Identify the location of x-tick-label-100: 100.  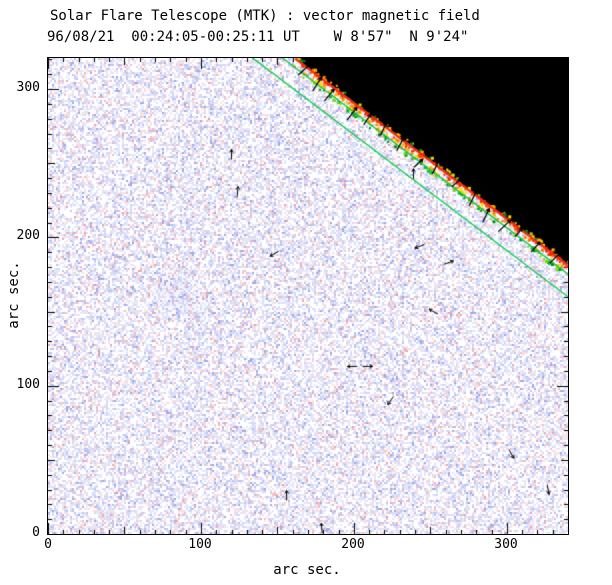
(200, 544).